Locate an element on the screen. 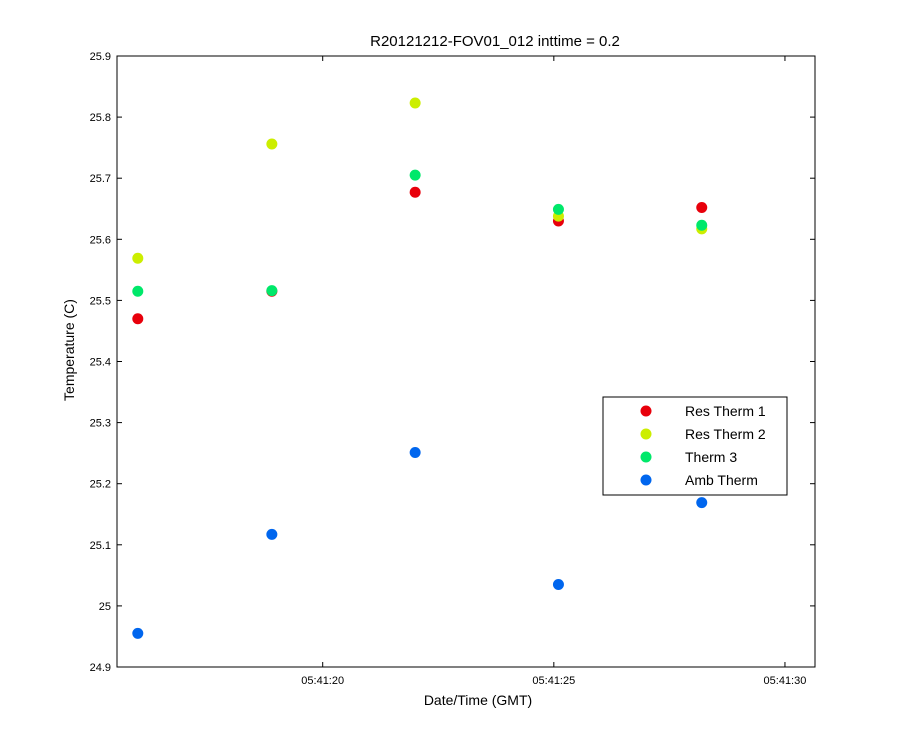 Image resolution: width=900 pixels, height=750 pixels. y-tick-label: 24.9 is located at coordinates (100, 668).